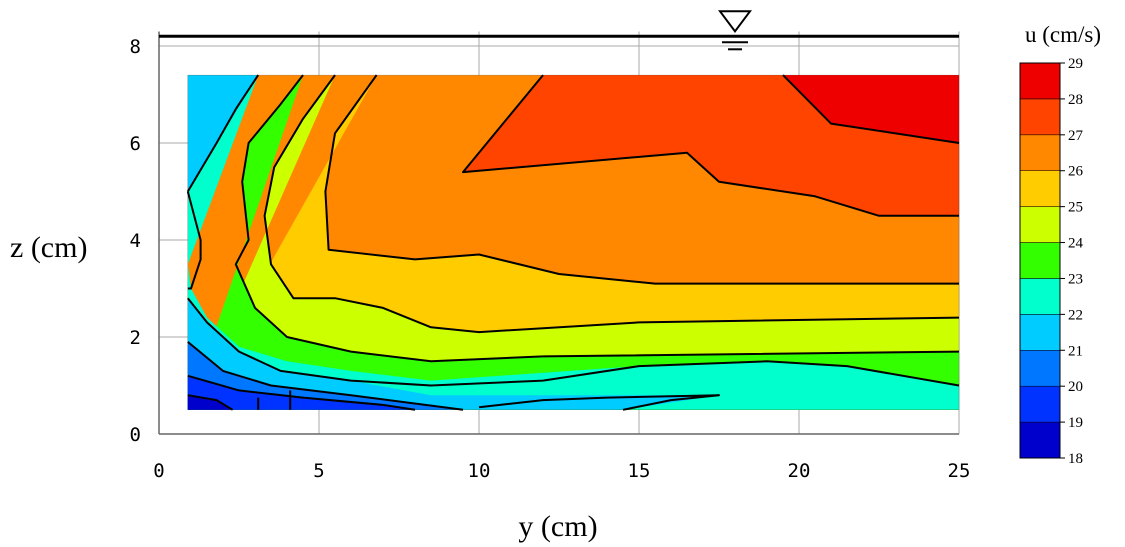 Image resolution: width=1125 pixels, height=547 pixels. What do you see at coordinates (1075, 459) in the screenshot?
I see `colorbar-label-18: 18` at bounding box center [1075, 459].